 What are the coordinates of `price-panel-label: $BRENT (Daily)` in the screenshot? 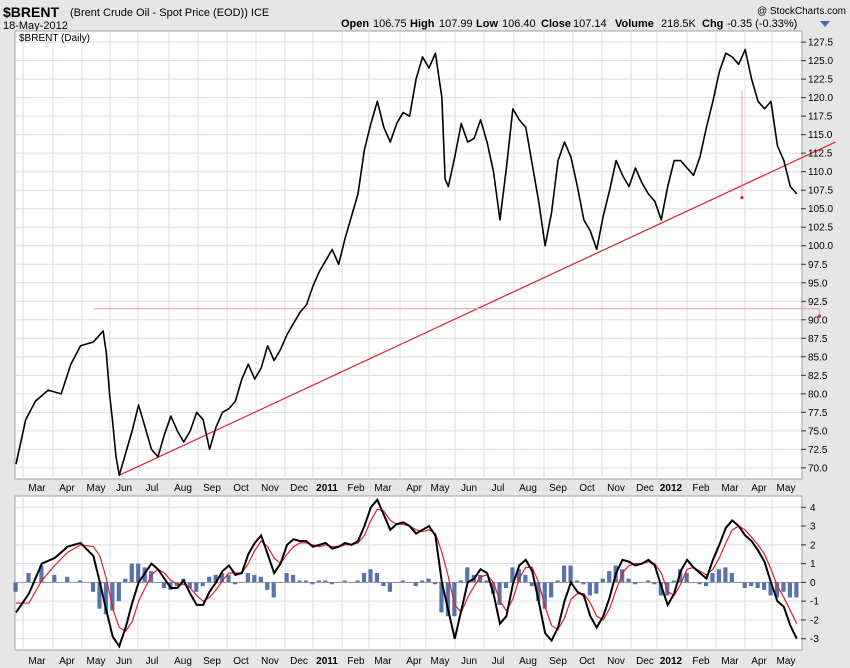 It's located at (54, 38).